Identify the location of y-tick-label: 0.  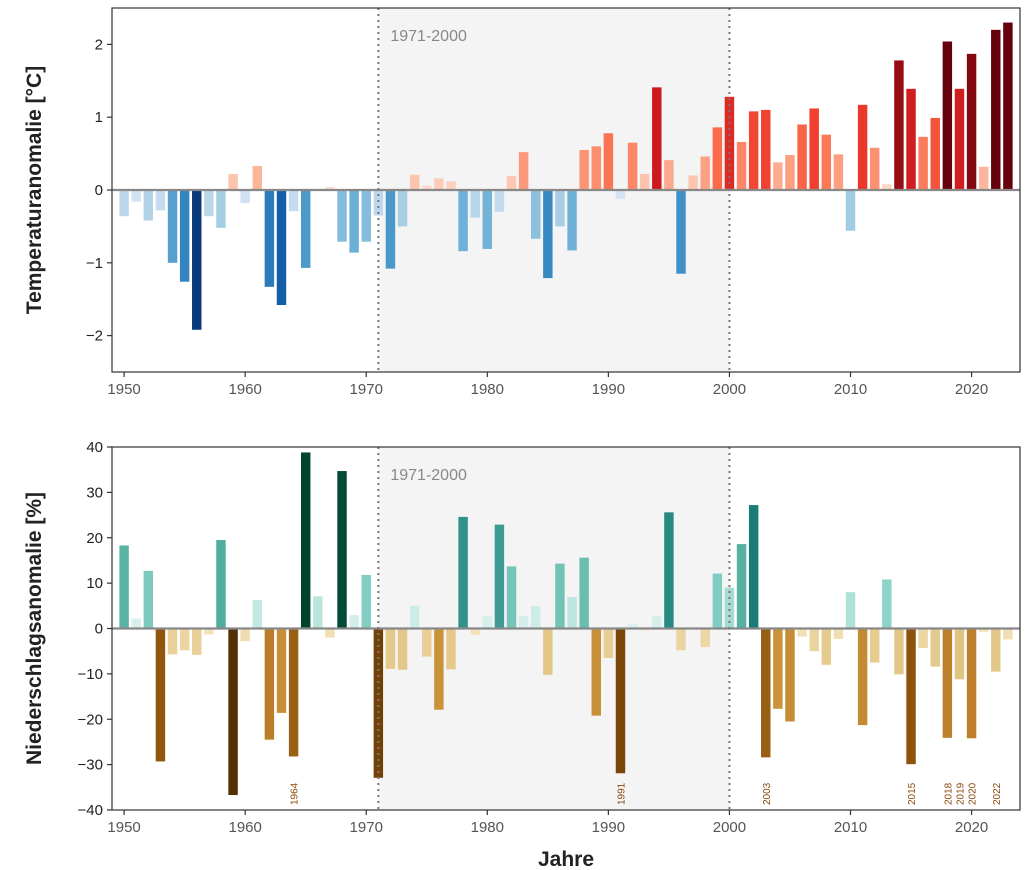
(99, 629).